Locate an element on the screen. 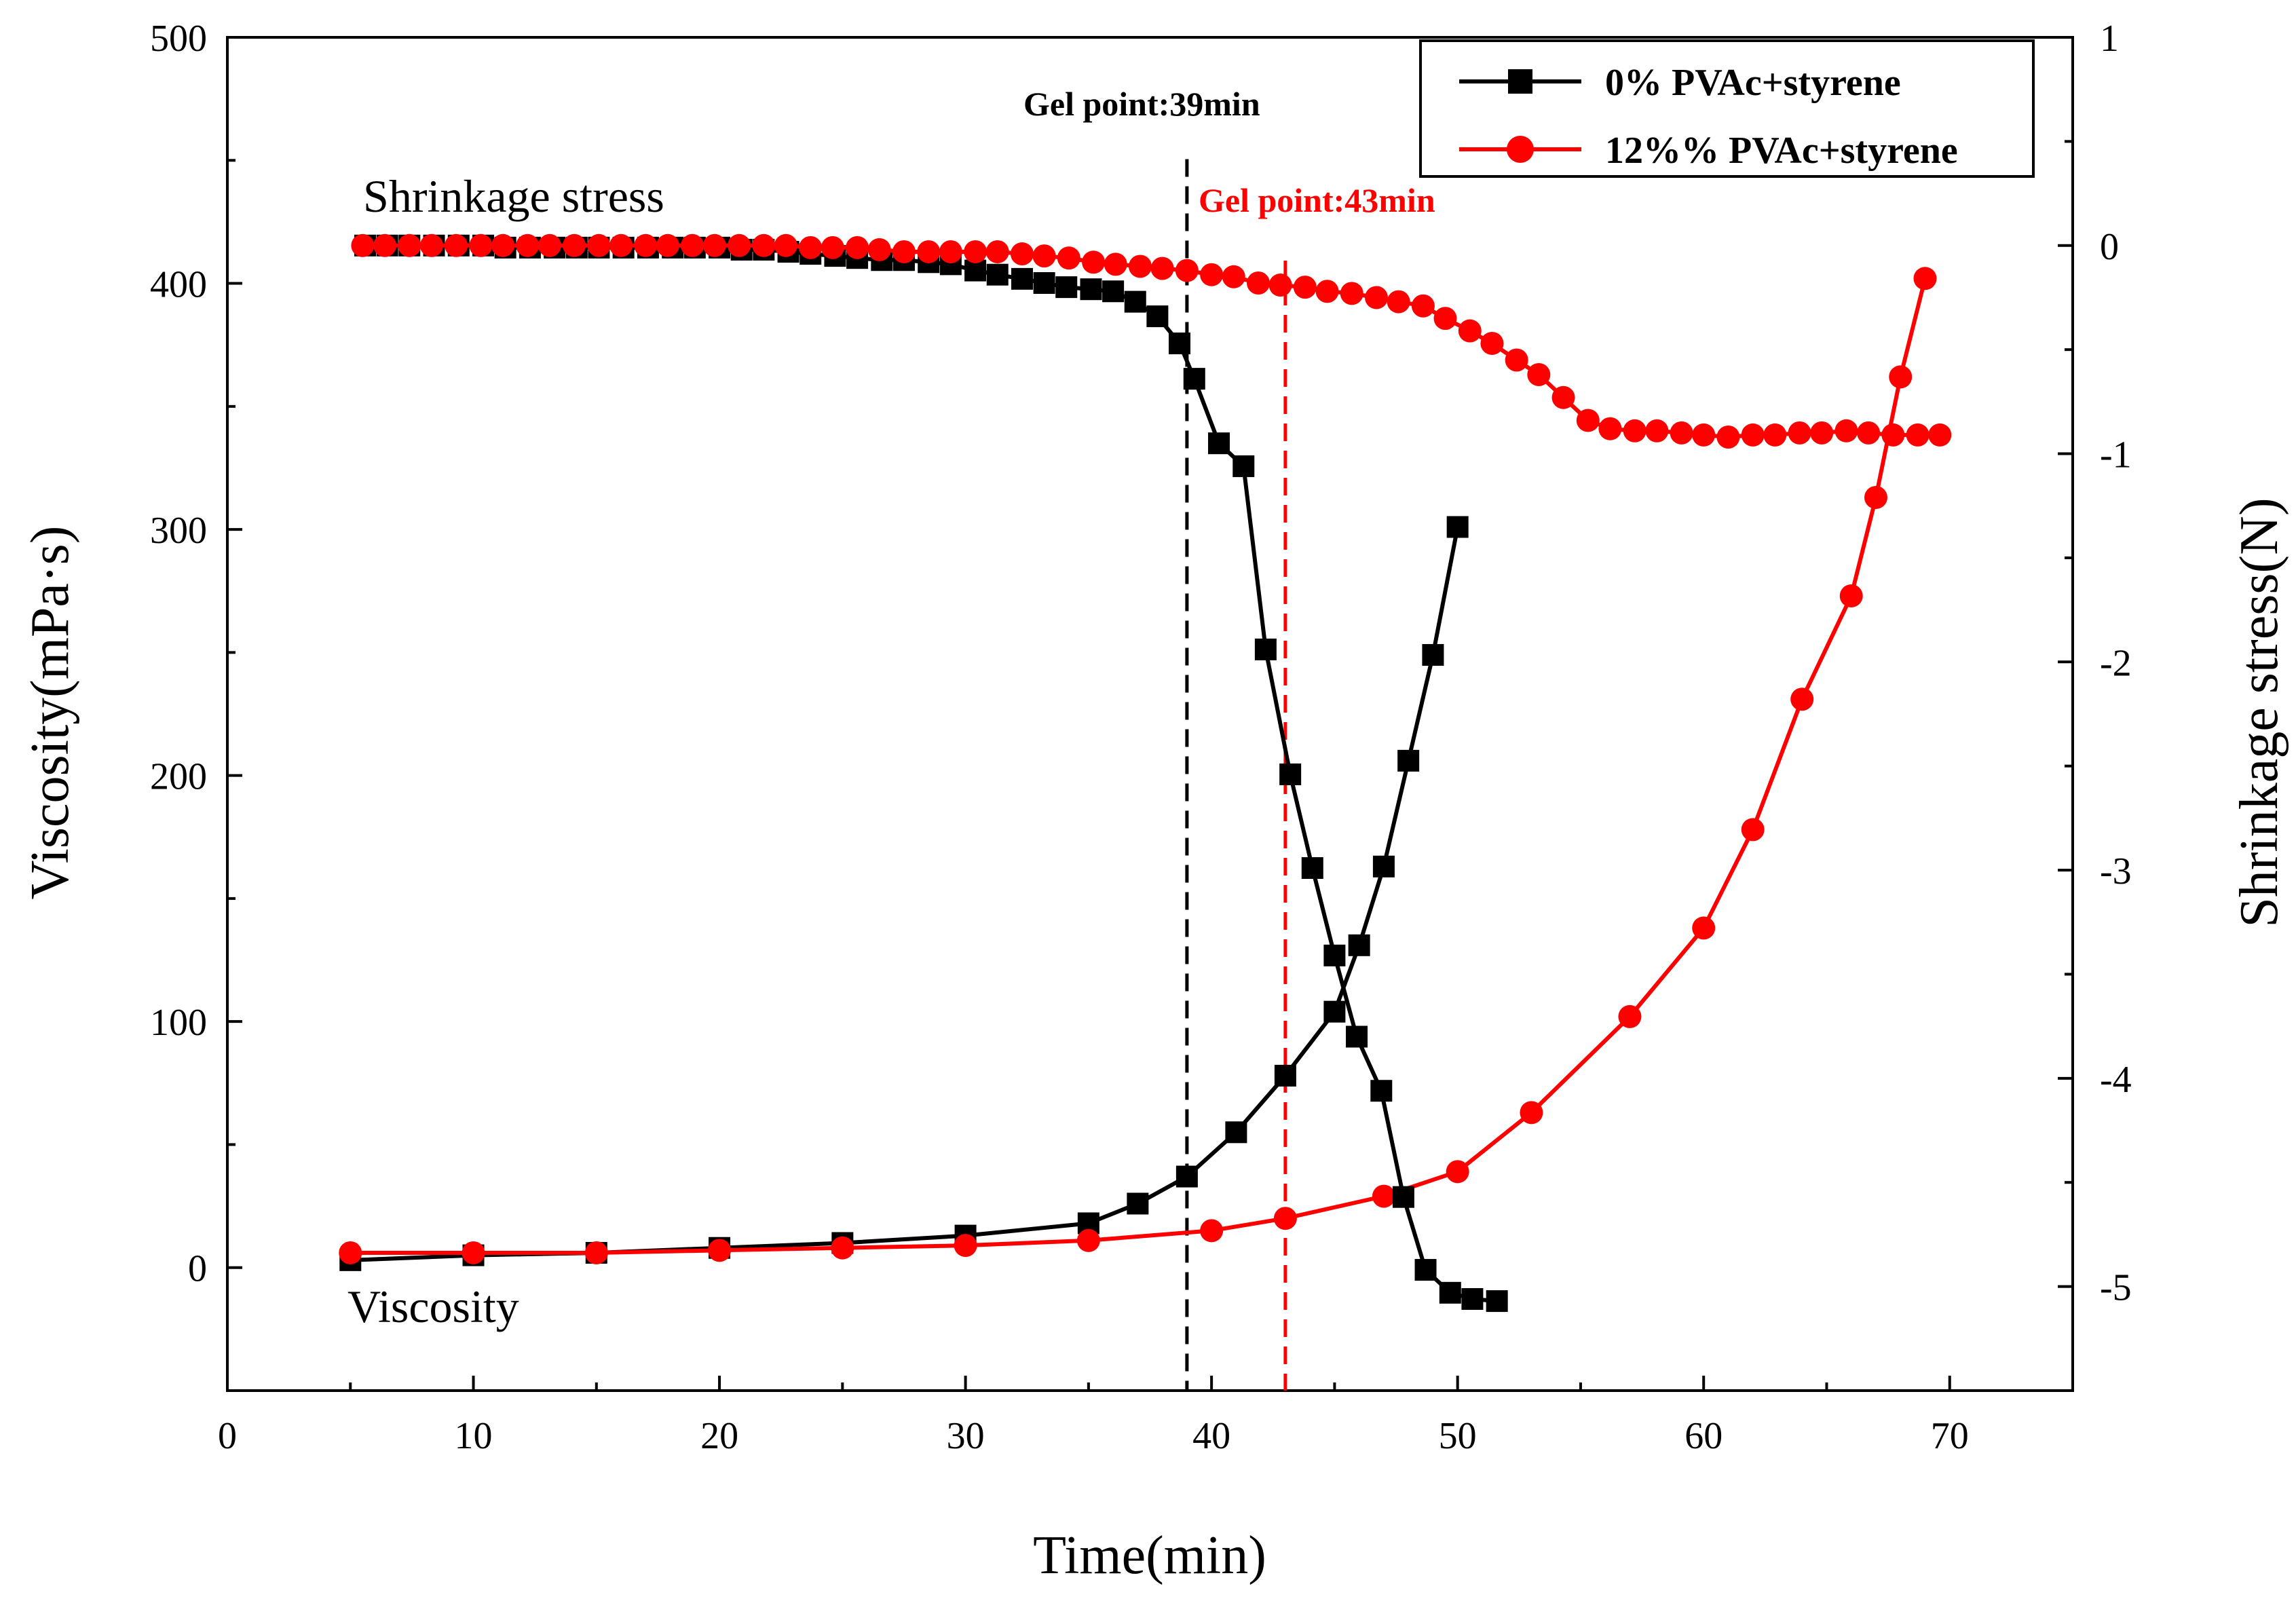 The image size is (2296, 1601). shrinkage-stress-label: Shrinkage stress is located at coordinates (513, 196).